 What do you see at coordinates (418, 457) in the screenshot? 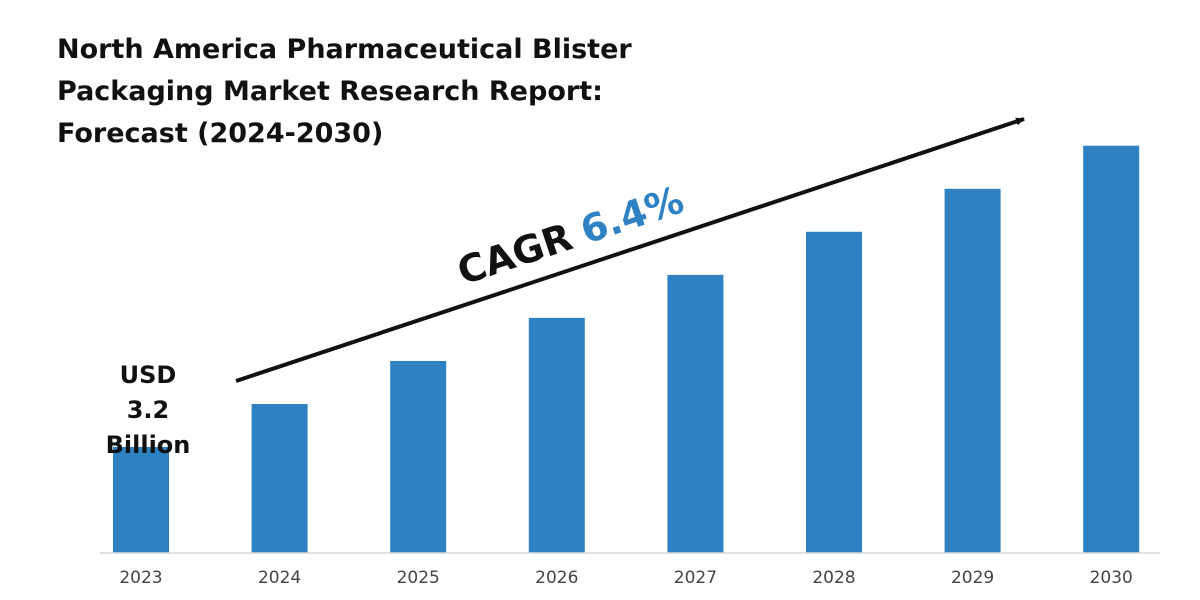
I see `bar-2025` at bounding box center [418, 457].